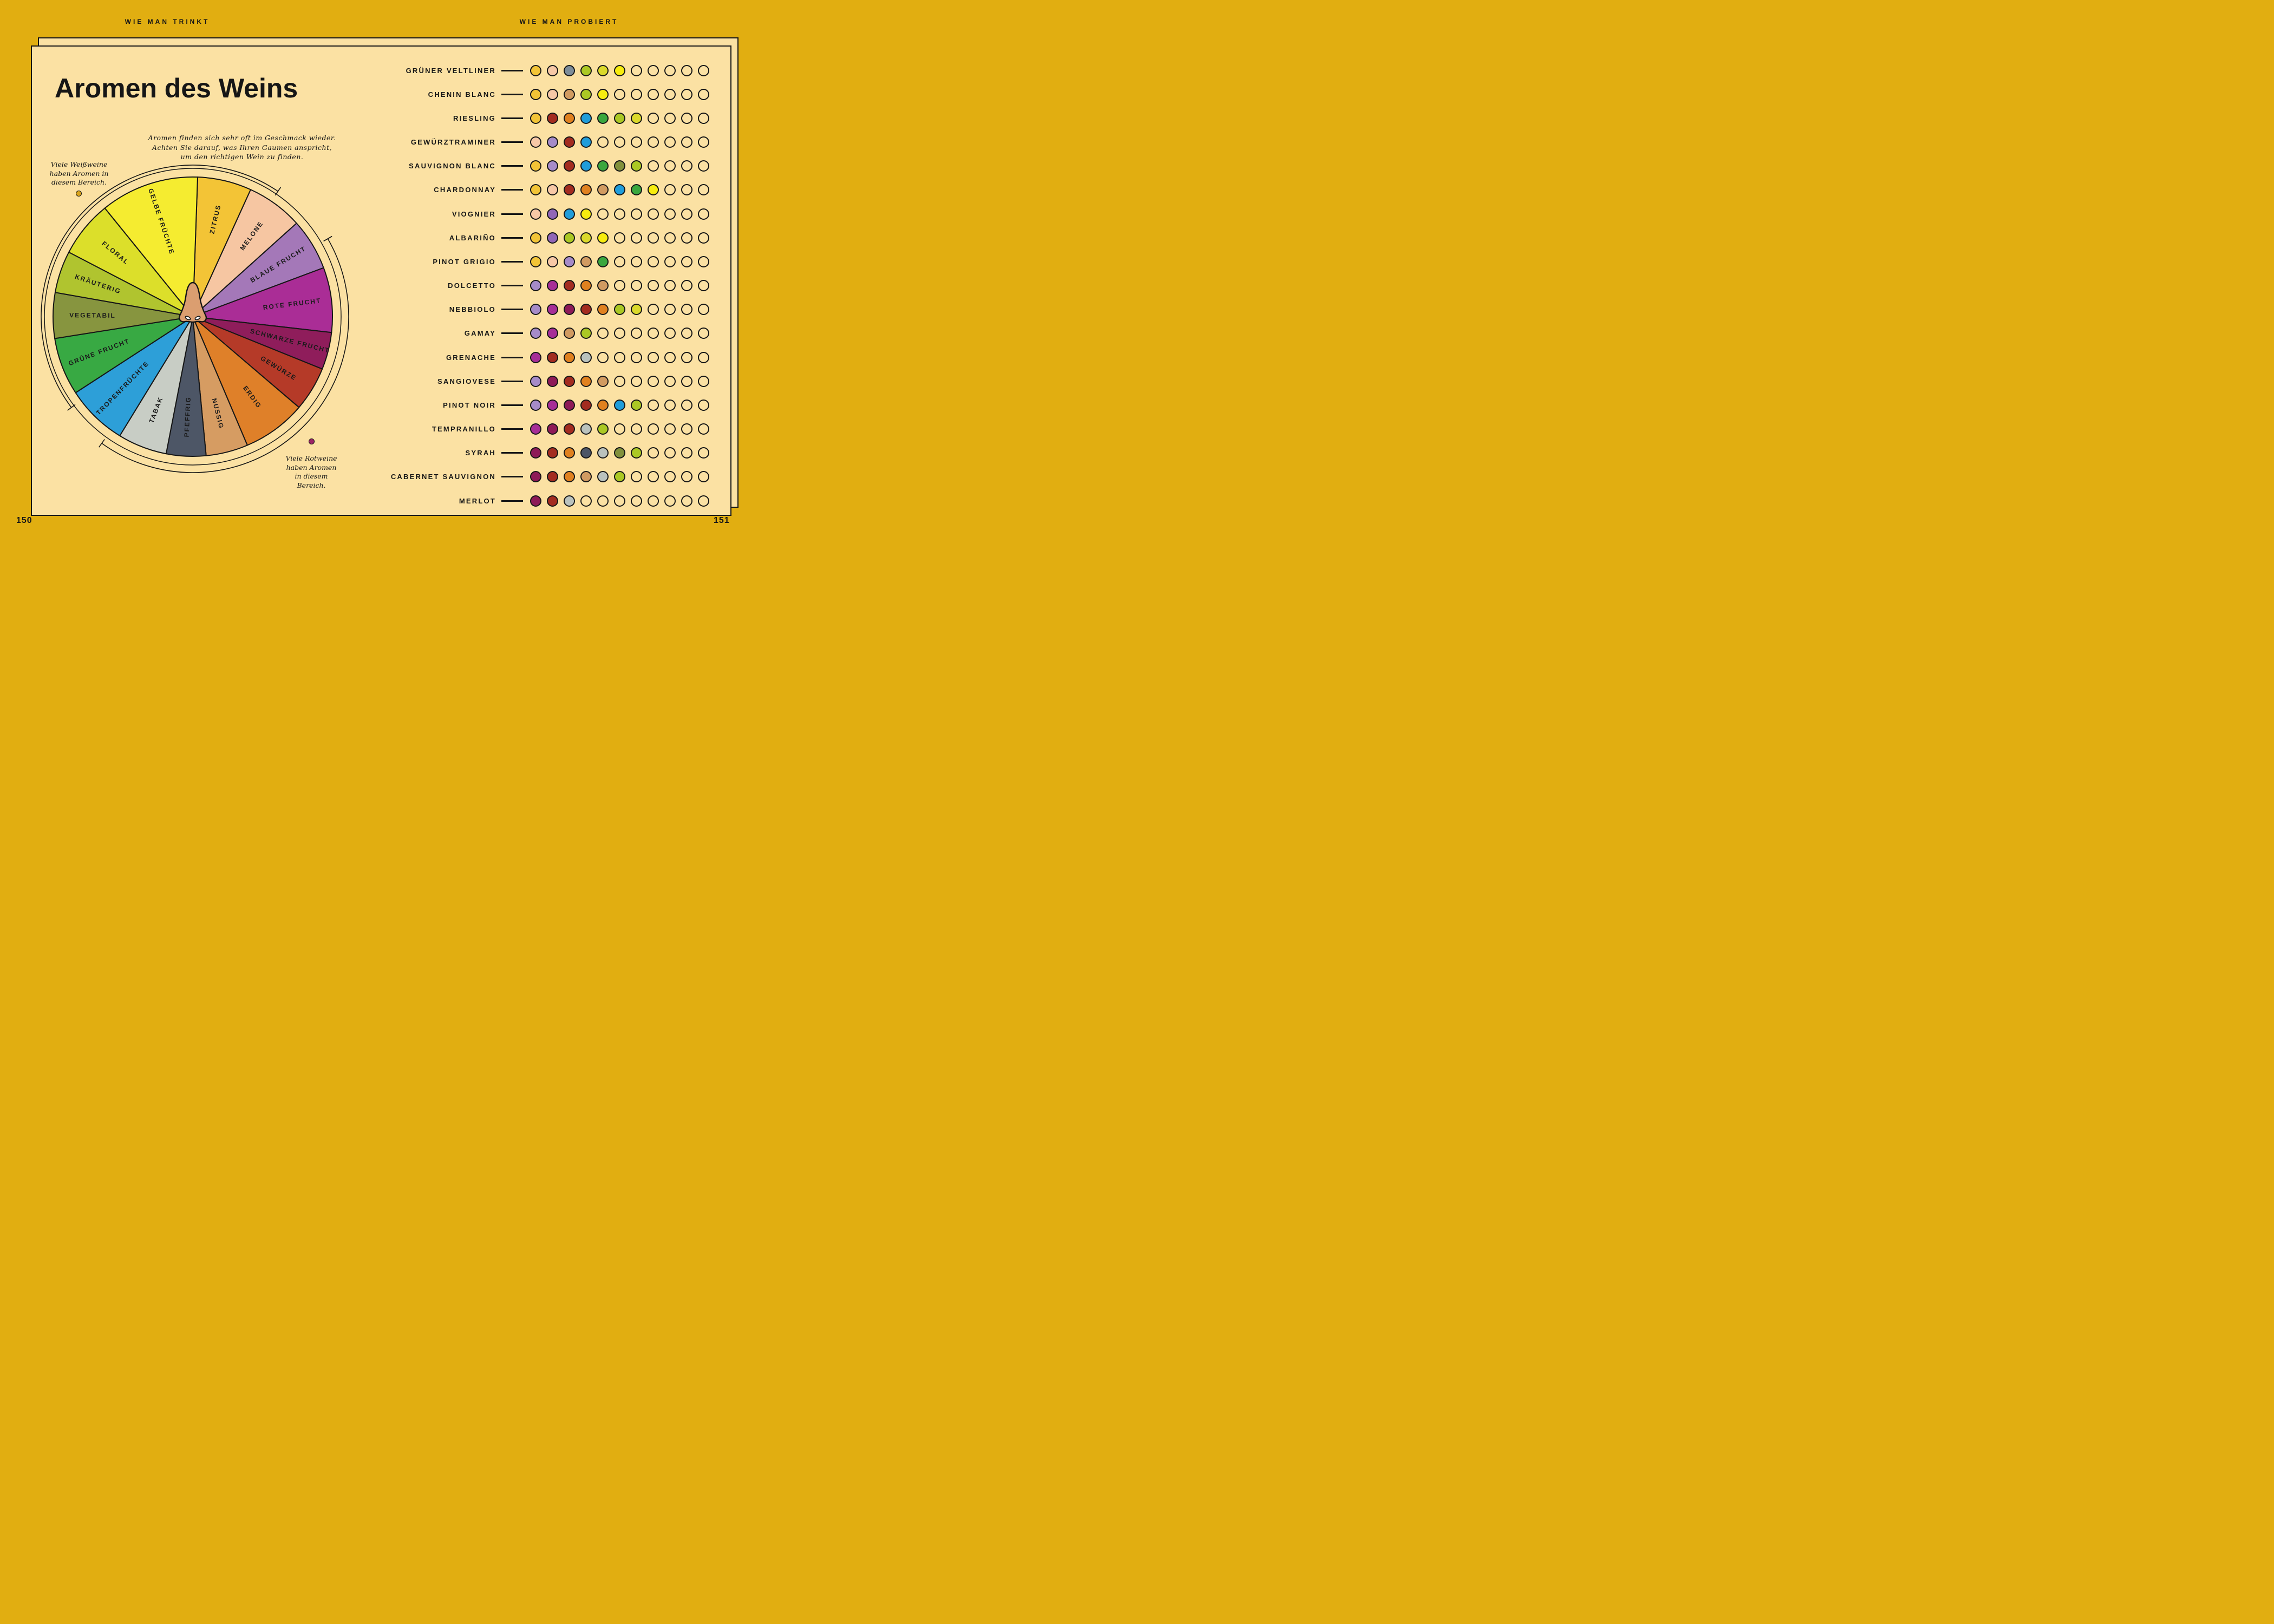 This screenshot has width=2274, height=1624. What do you see at coordinates (79, 194) in the screenshot?
I see `white-wine-note-dot` at bounding box center [79, 194].